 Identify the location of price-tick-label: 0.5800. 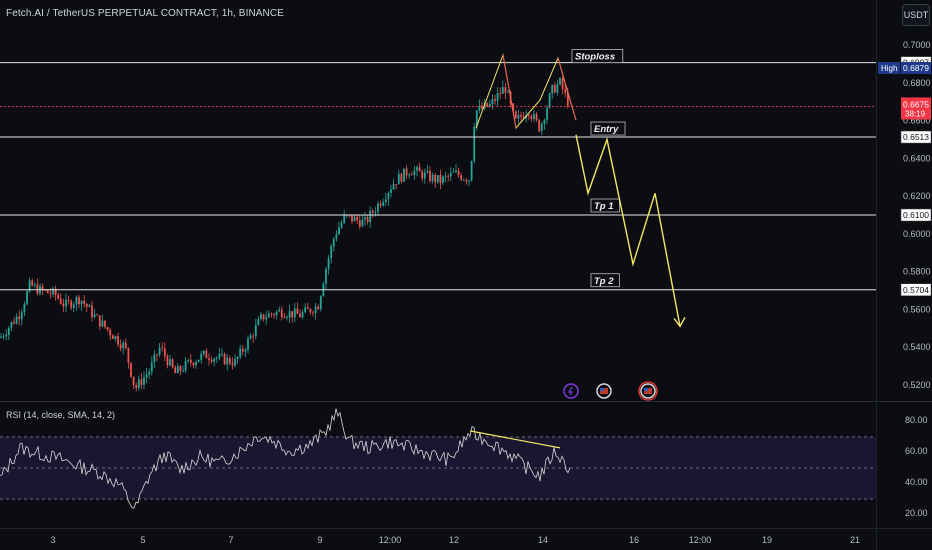
(917, 272).